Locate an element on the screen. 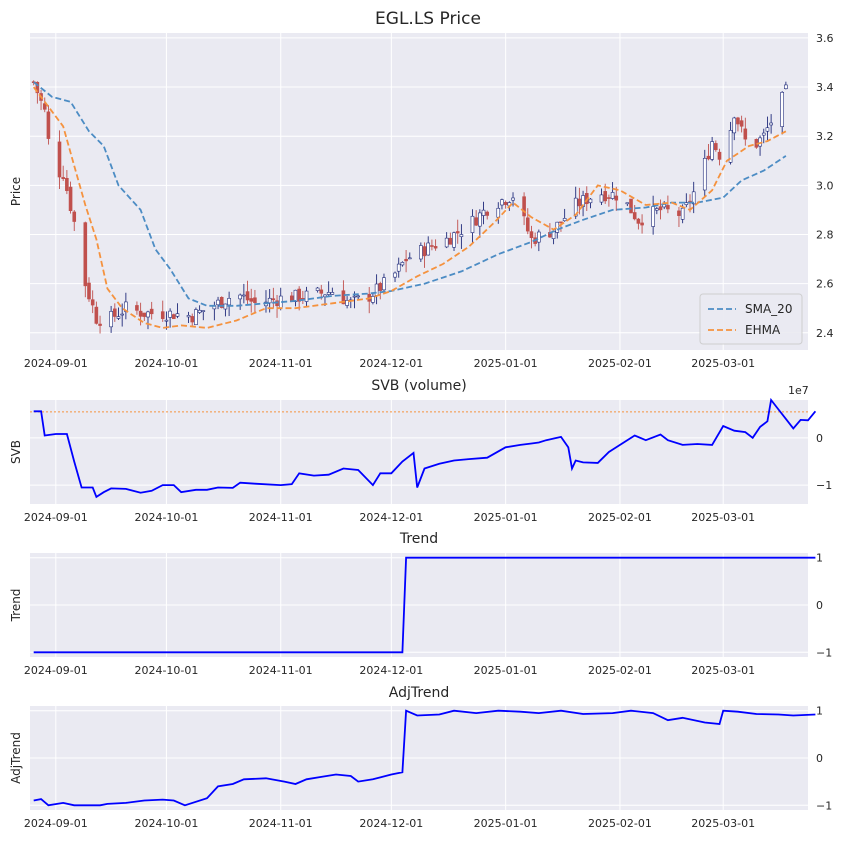 This screenshot has height=843, width=846. x-tick-label: 2024-11-01 is located at coordinates (281, 670).